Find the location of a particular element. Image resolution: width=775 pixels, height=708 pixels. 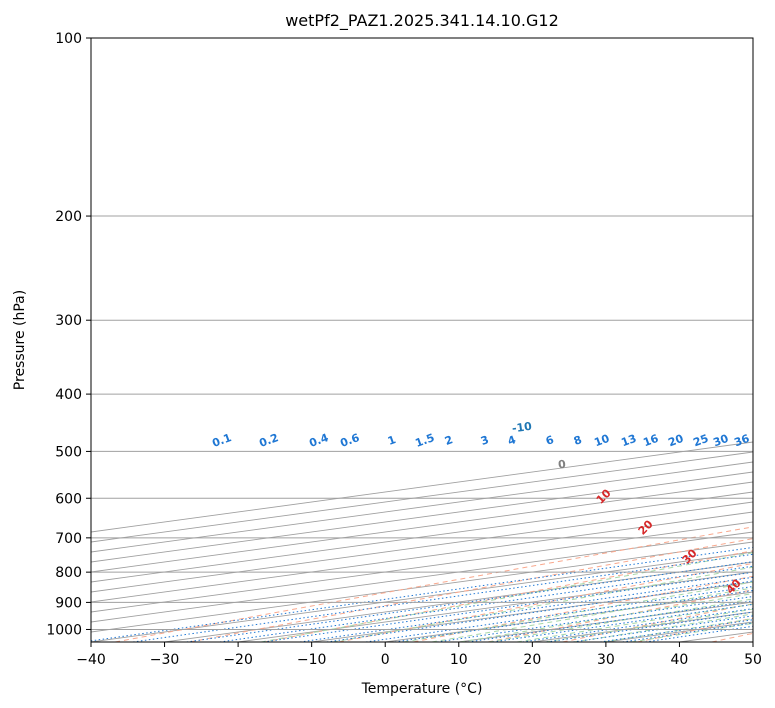

dry-adiabat-label: 20 is located at coordinates (646, 527).